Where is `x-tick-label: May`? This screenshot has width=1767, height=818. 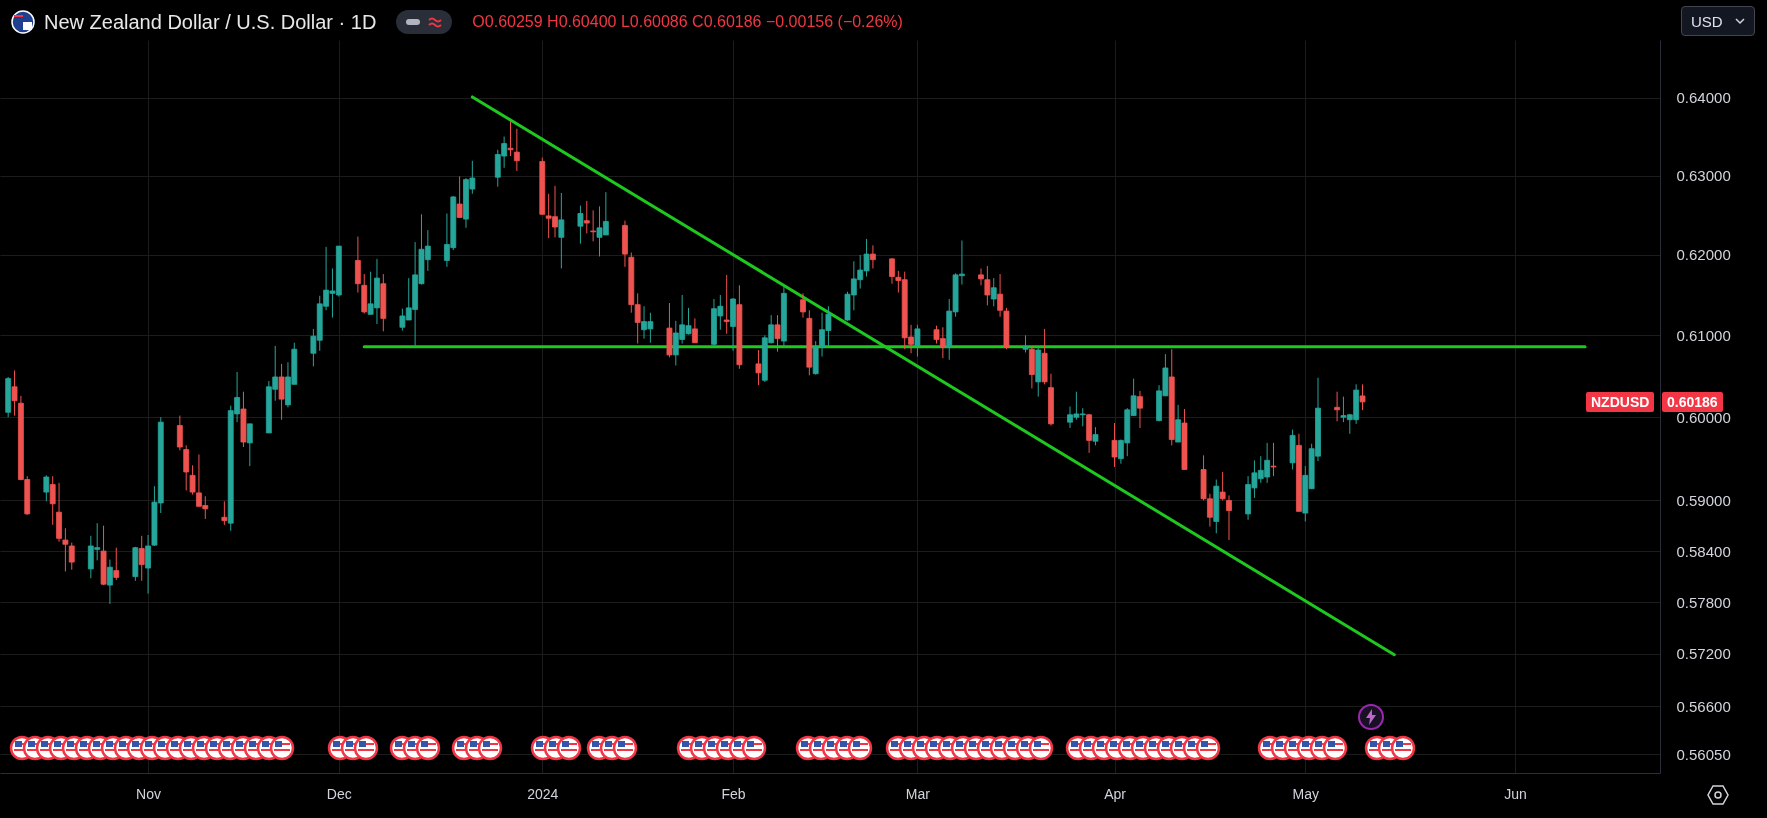 x-tick-label: May is located at coordinates (1306, 793).